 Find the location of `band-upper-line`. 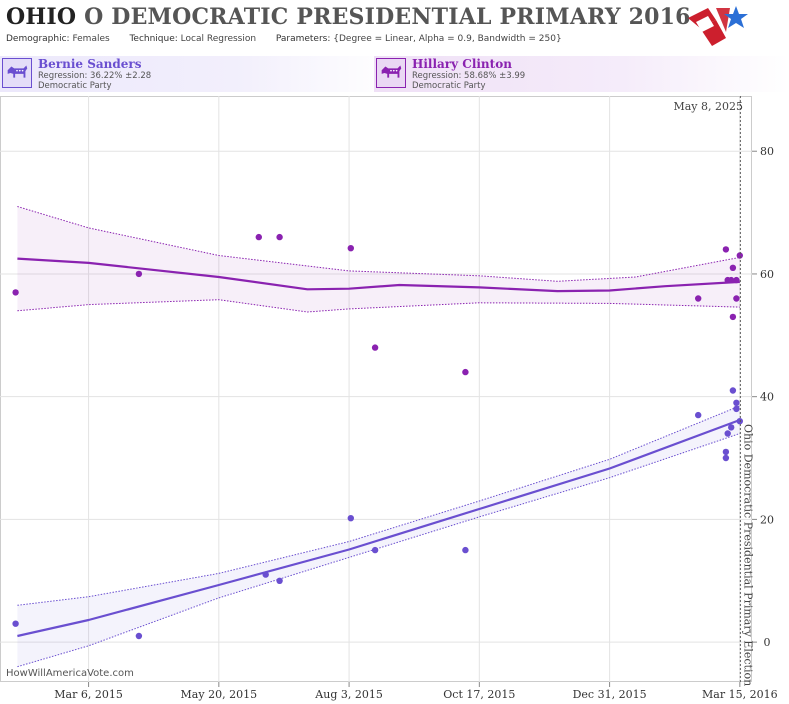

band-upper-line is located at coordinates (378, 244).